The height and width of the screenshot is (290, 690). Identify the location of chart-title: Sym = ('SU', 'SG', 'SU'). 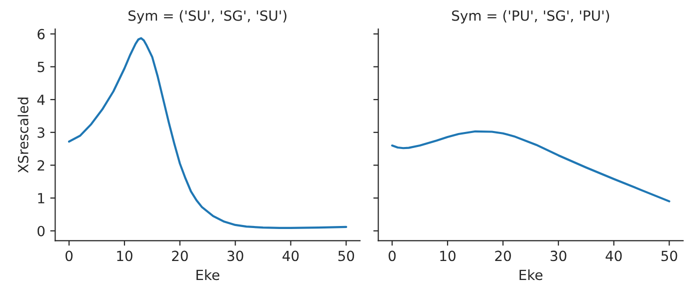
(207, 17).